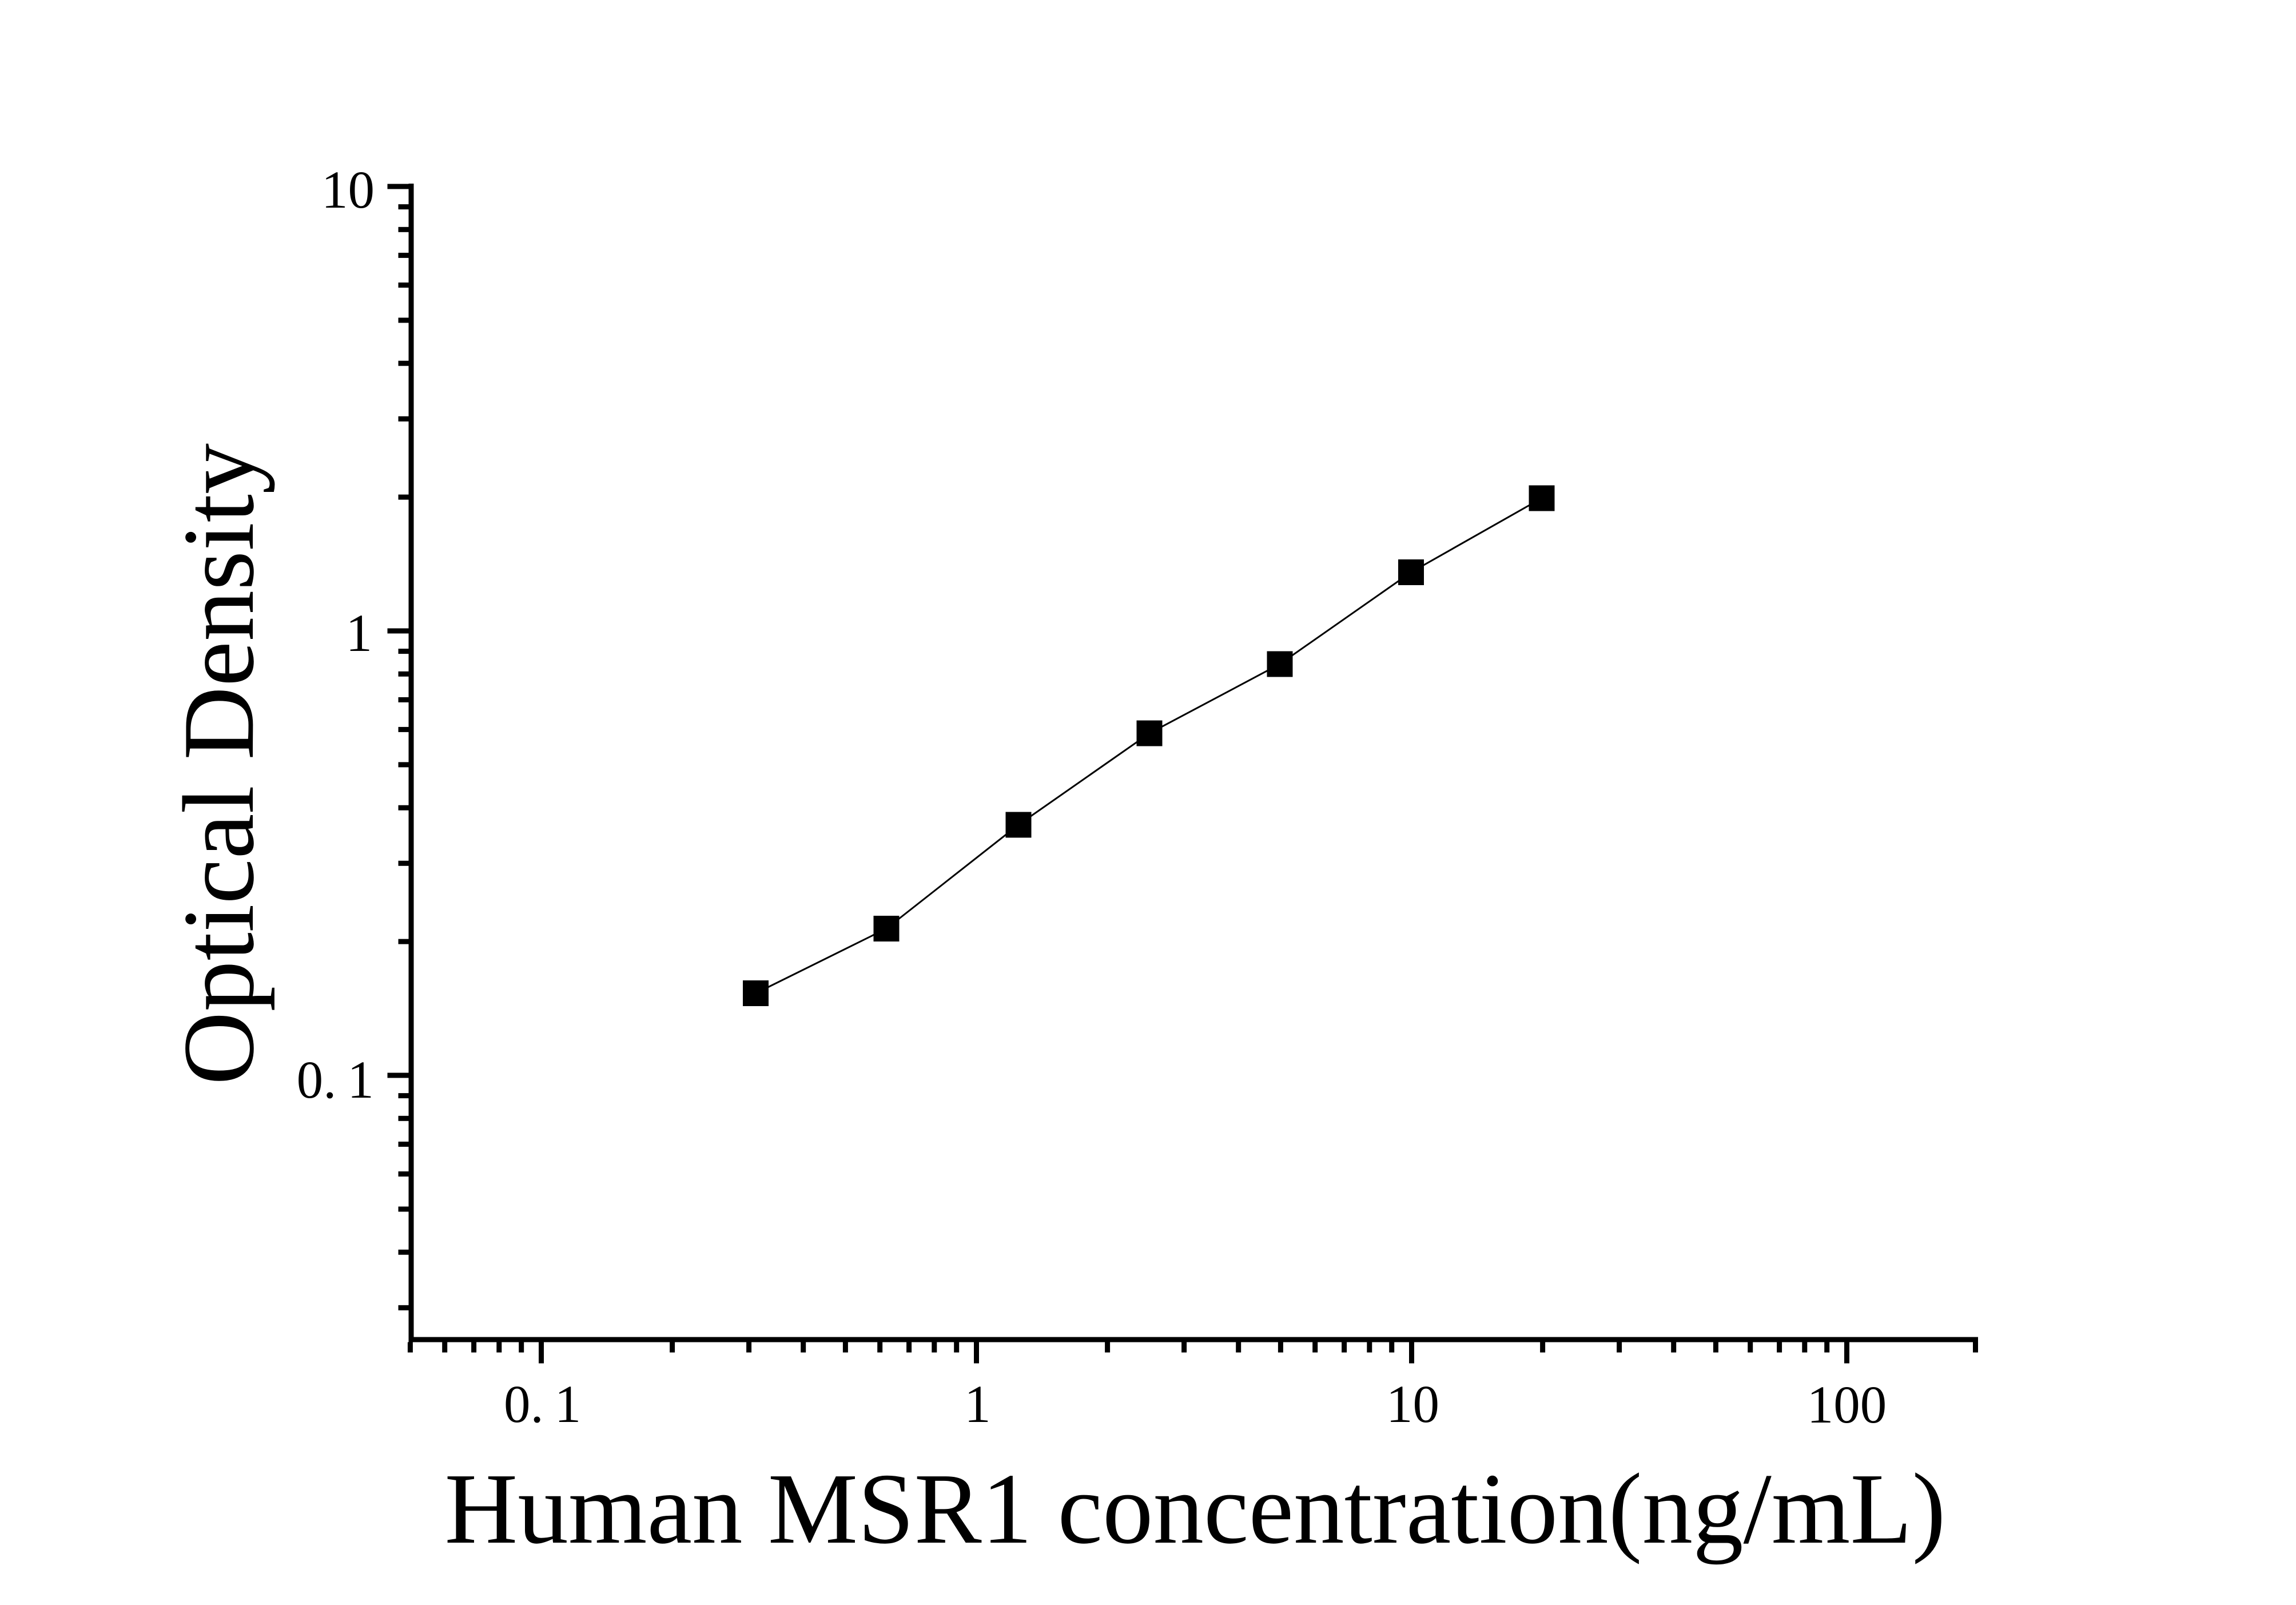 The image size is (2296, 1605). What do you see at coordinates (1195, 1509) in the screenshot?
I see `svg-text:Human MSR1 concentration(ng/mL: Human MSR1 concentration(ng/mL)` at bounding box center [1195, 1509].